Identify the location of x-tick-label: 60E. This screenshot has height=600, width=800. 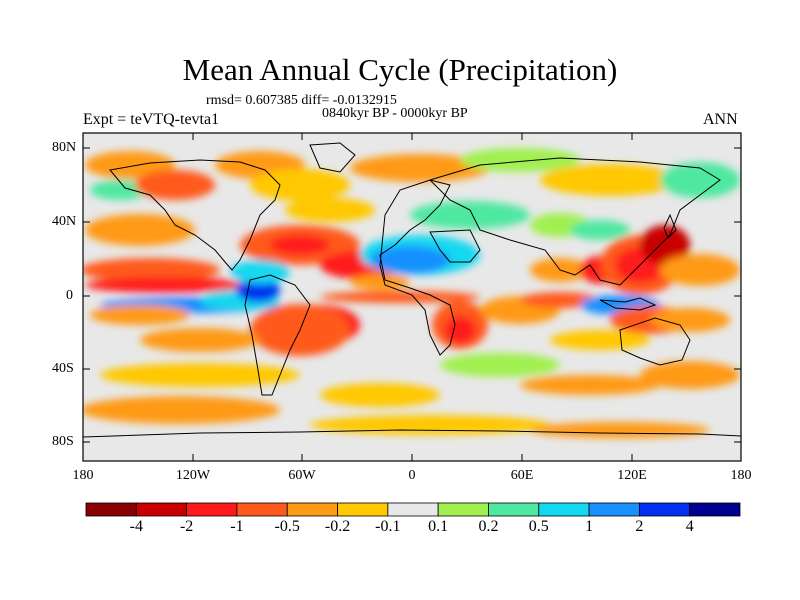
(522, 475).